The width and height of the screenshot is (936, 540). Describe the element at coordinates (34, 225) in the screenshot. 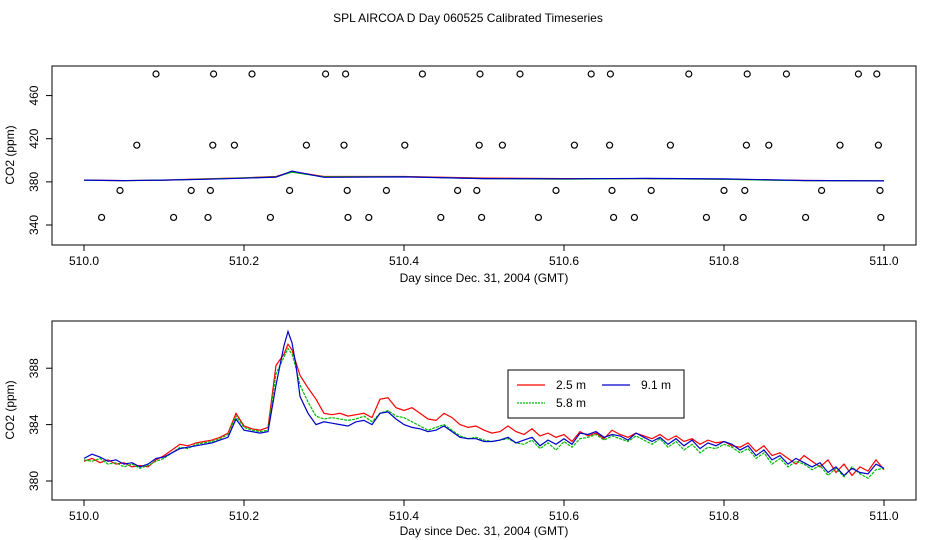

I see `y-tick-label: 340` at that location.